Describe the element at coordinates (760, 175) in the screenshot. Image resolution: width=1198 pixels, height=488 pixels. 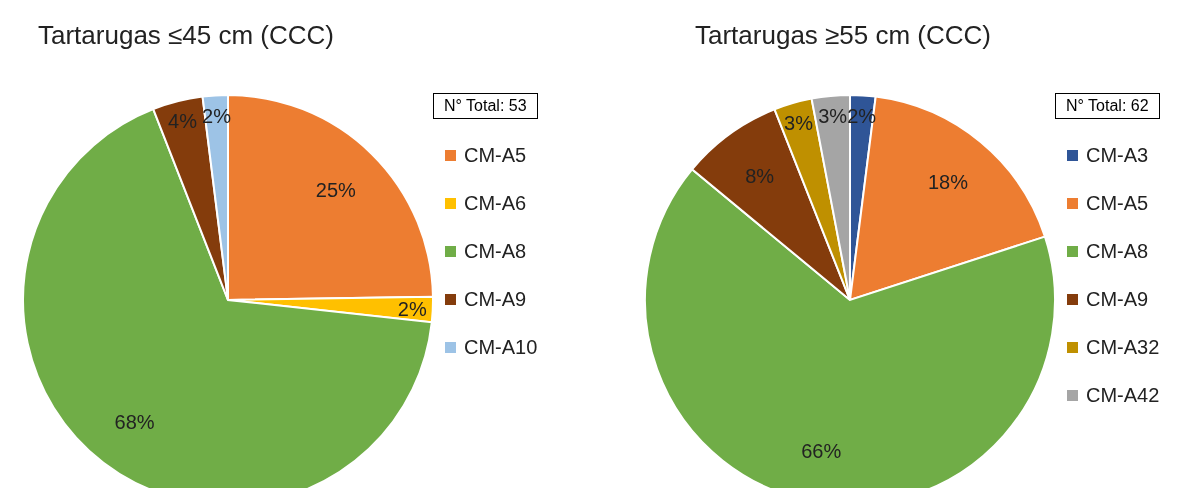
I see `data-label: 8%` at that location.